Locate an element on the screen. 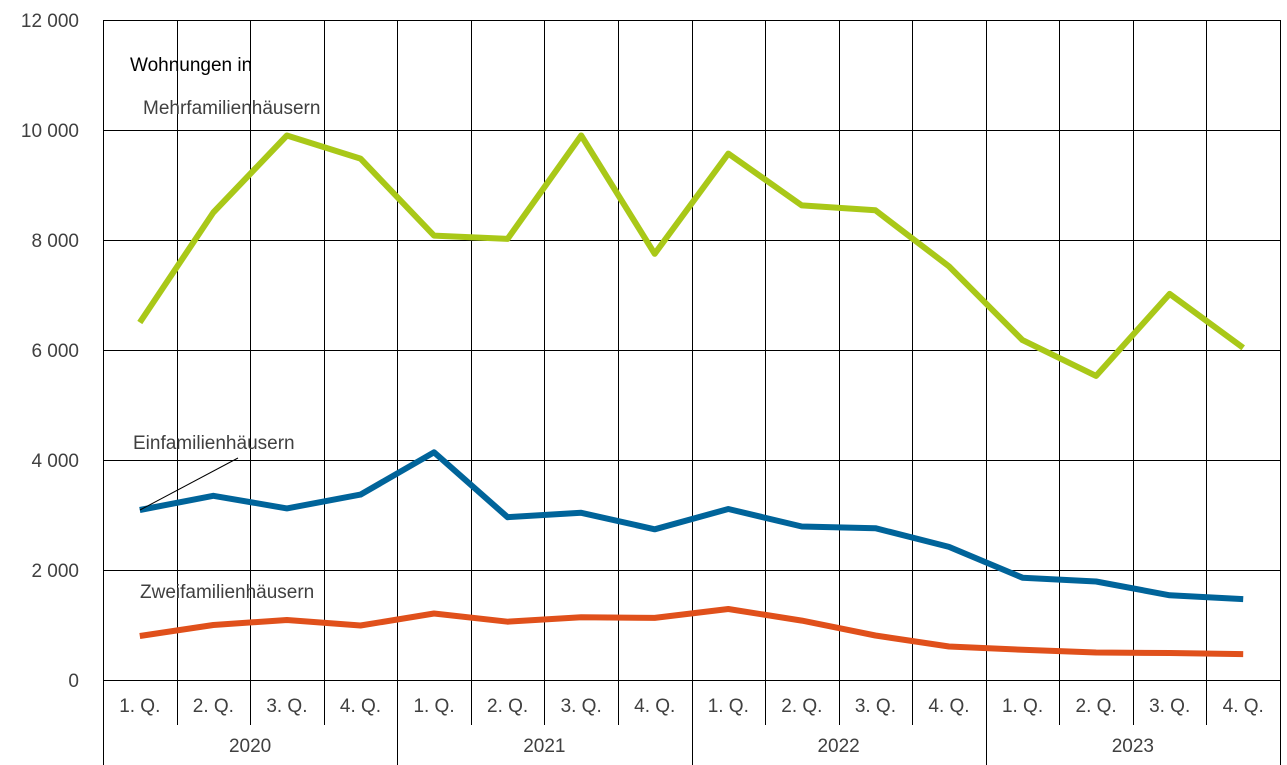 This screenshot has height=765, width=1287. label-zweifamilienhaeusern: Zweifamilienhäusern is located at coordinates (227, 592).